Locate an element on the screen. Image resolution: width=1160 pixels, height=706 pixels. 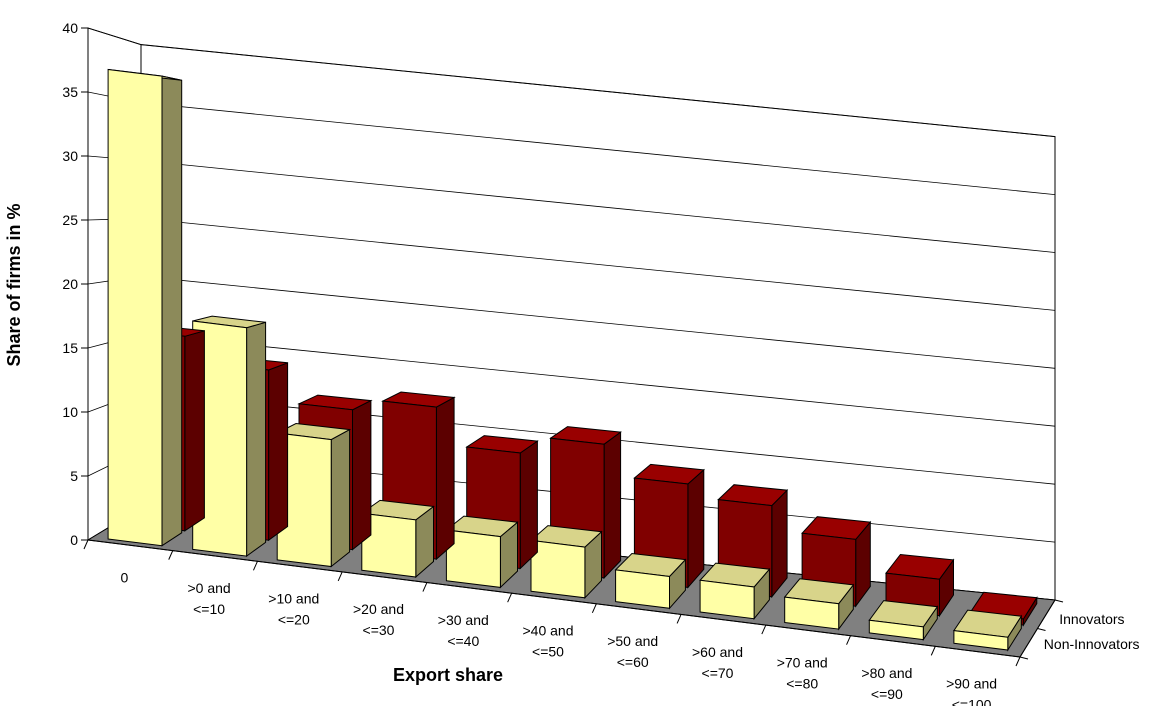
series-label: Innovators is located at coordinates (1091, 619).